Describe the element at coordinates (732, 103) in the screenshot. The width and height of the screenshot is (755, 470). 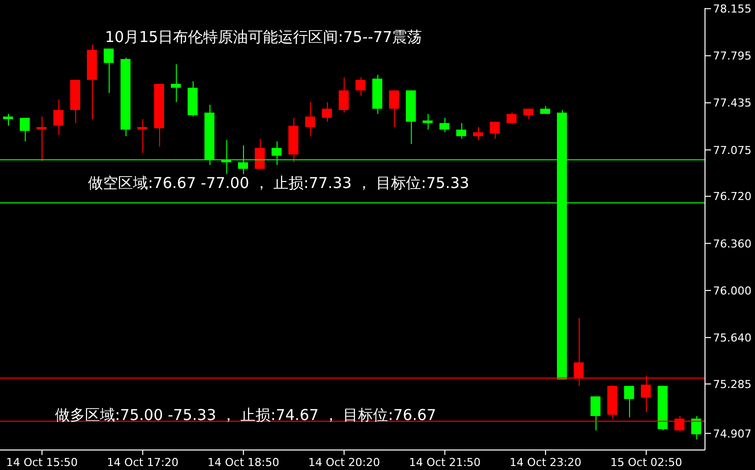
I see `y-tick-label: 77.435` at that location.